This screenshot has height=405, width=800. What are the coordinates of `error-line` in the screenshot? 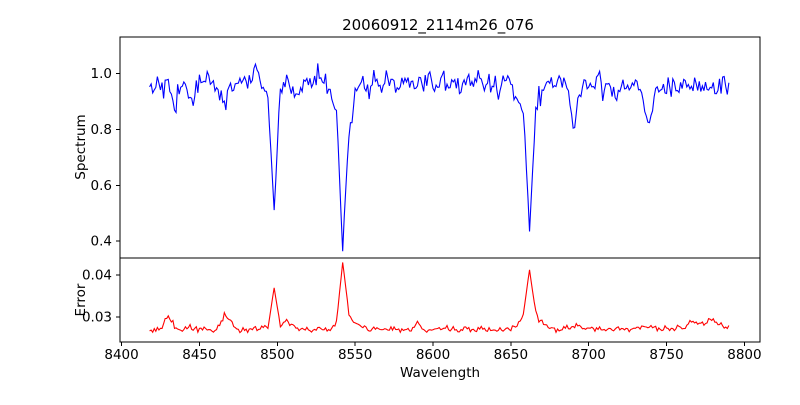 It's located at (439, 298).